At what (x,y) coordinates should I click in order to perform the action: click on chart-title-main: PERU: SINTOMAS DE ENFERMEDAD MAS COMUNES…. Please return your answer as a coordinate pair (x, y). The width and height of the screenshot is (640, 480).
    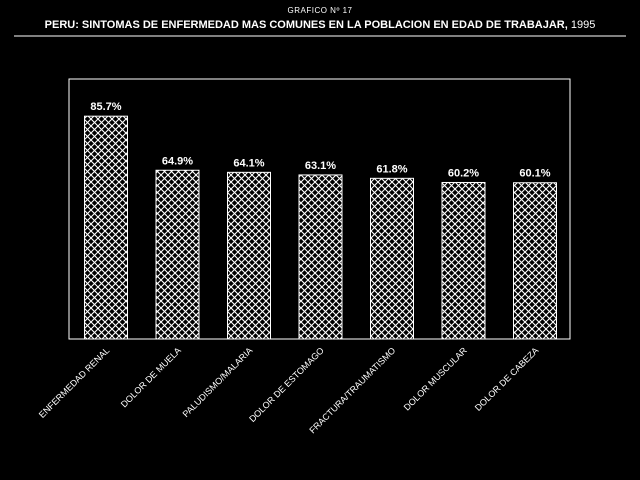
    Looking at the image, I should click on (306, 25).